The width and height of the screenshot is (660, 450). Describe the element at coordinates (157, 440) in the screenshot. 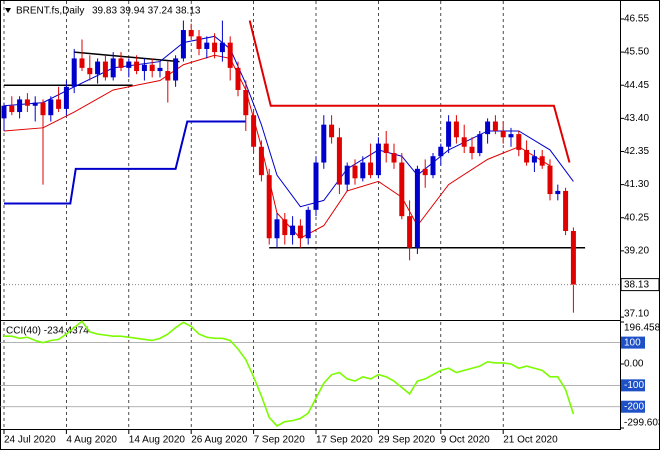

I see `x-tick-label: 14 Aug 2020` at that location.